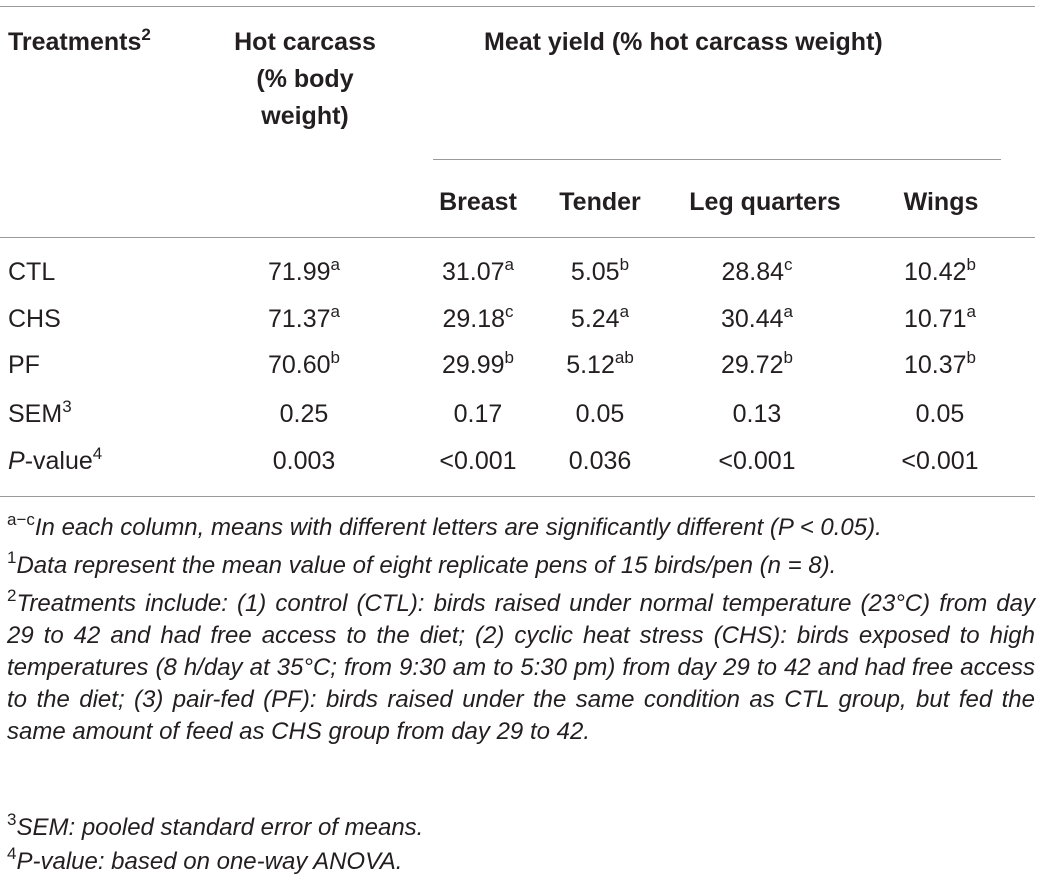 The height and width of the screenshot is (885, 1042). What do you see at coordinates (299, 319) in the screenshot?
I see `cell-value: 71.37` at bounding box center [299, 319].